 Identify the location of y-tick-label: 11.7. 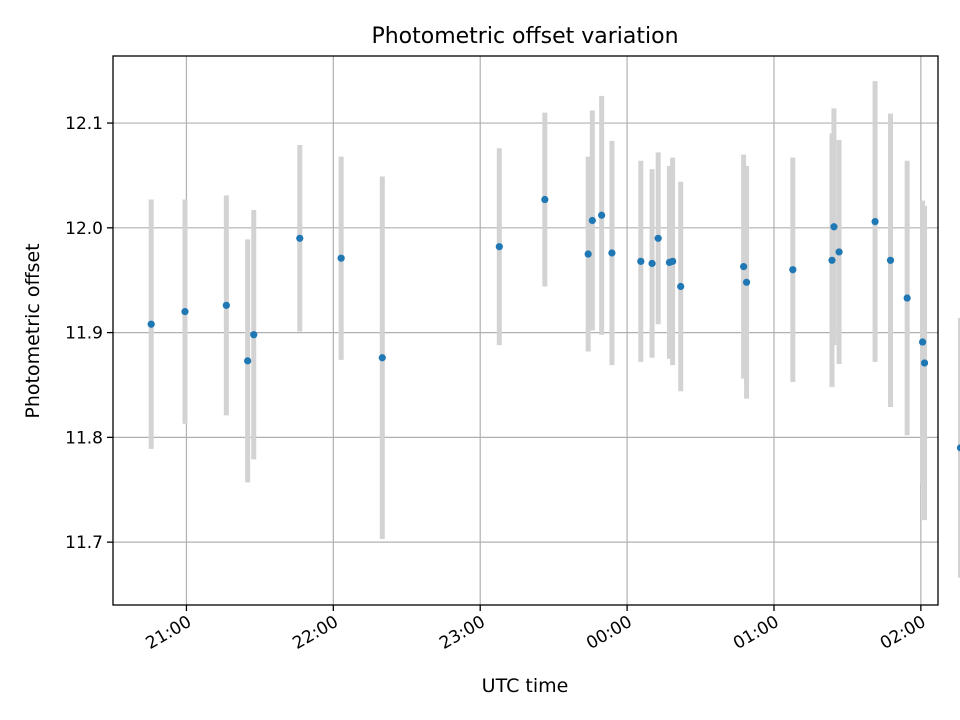
(84, 543).